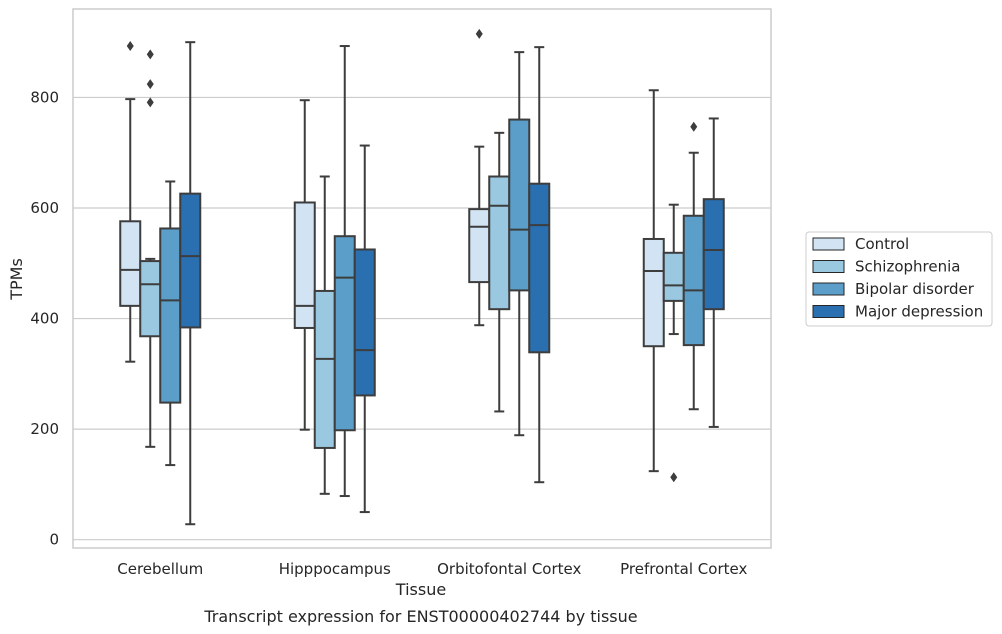 The width and height of the screenshot is (1002, 634). I want to click on y-tick-label: 400, so click(44, 319).